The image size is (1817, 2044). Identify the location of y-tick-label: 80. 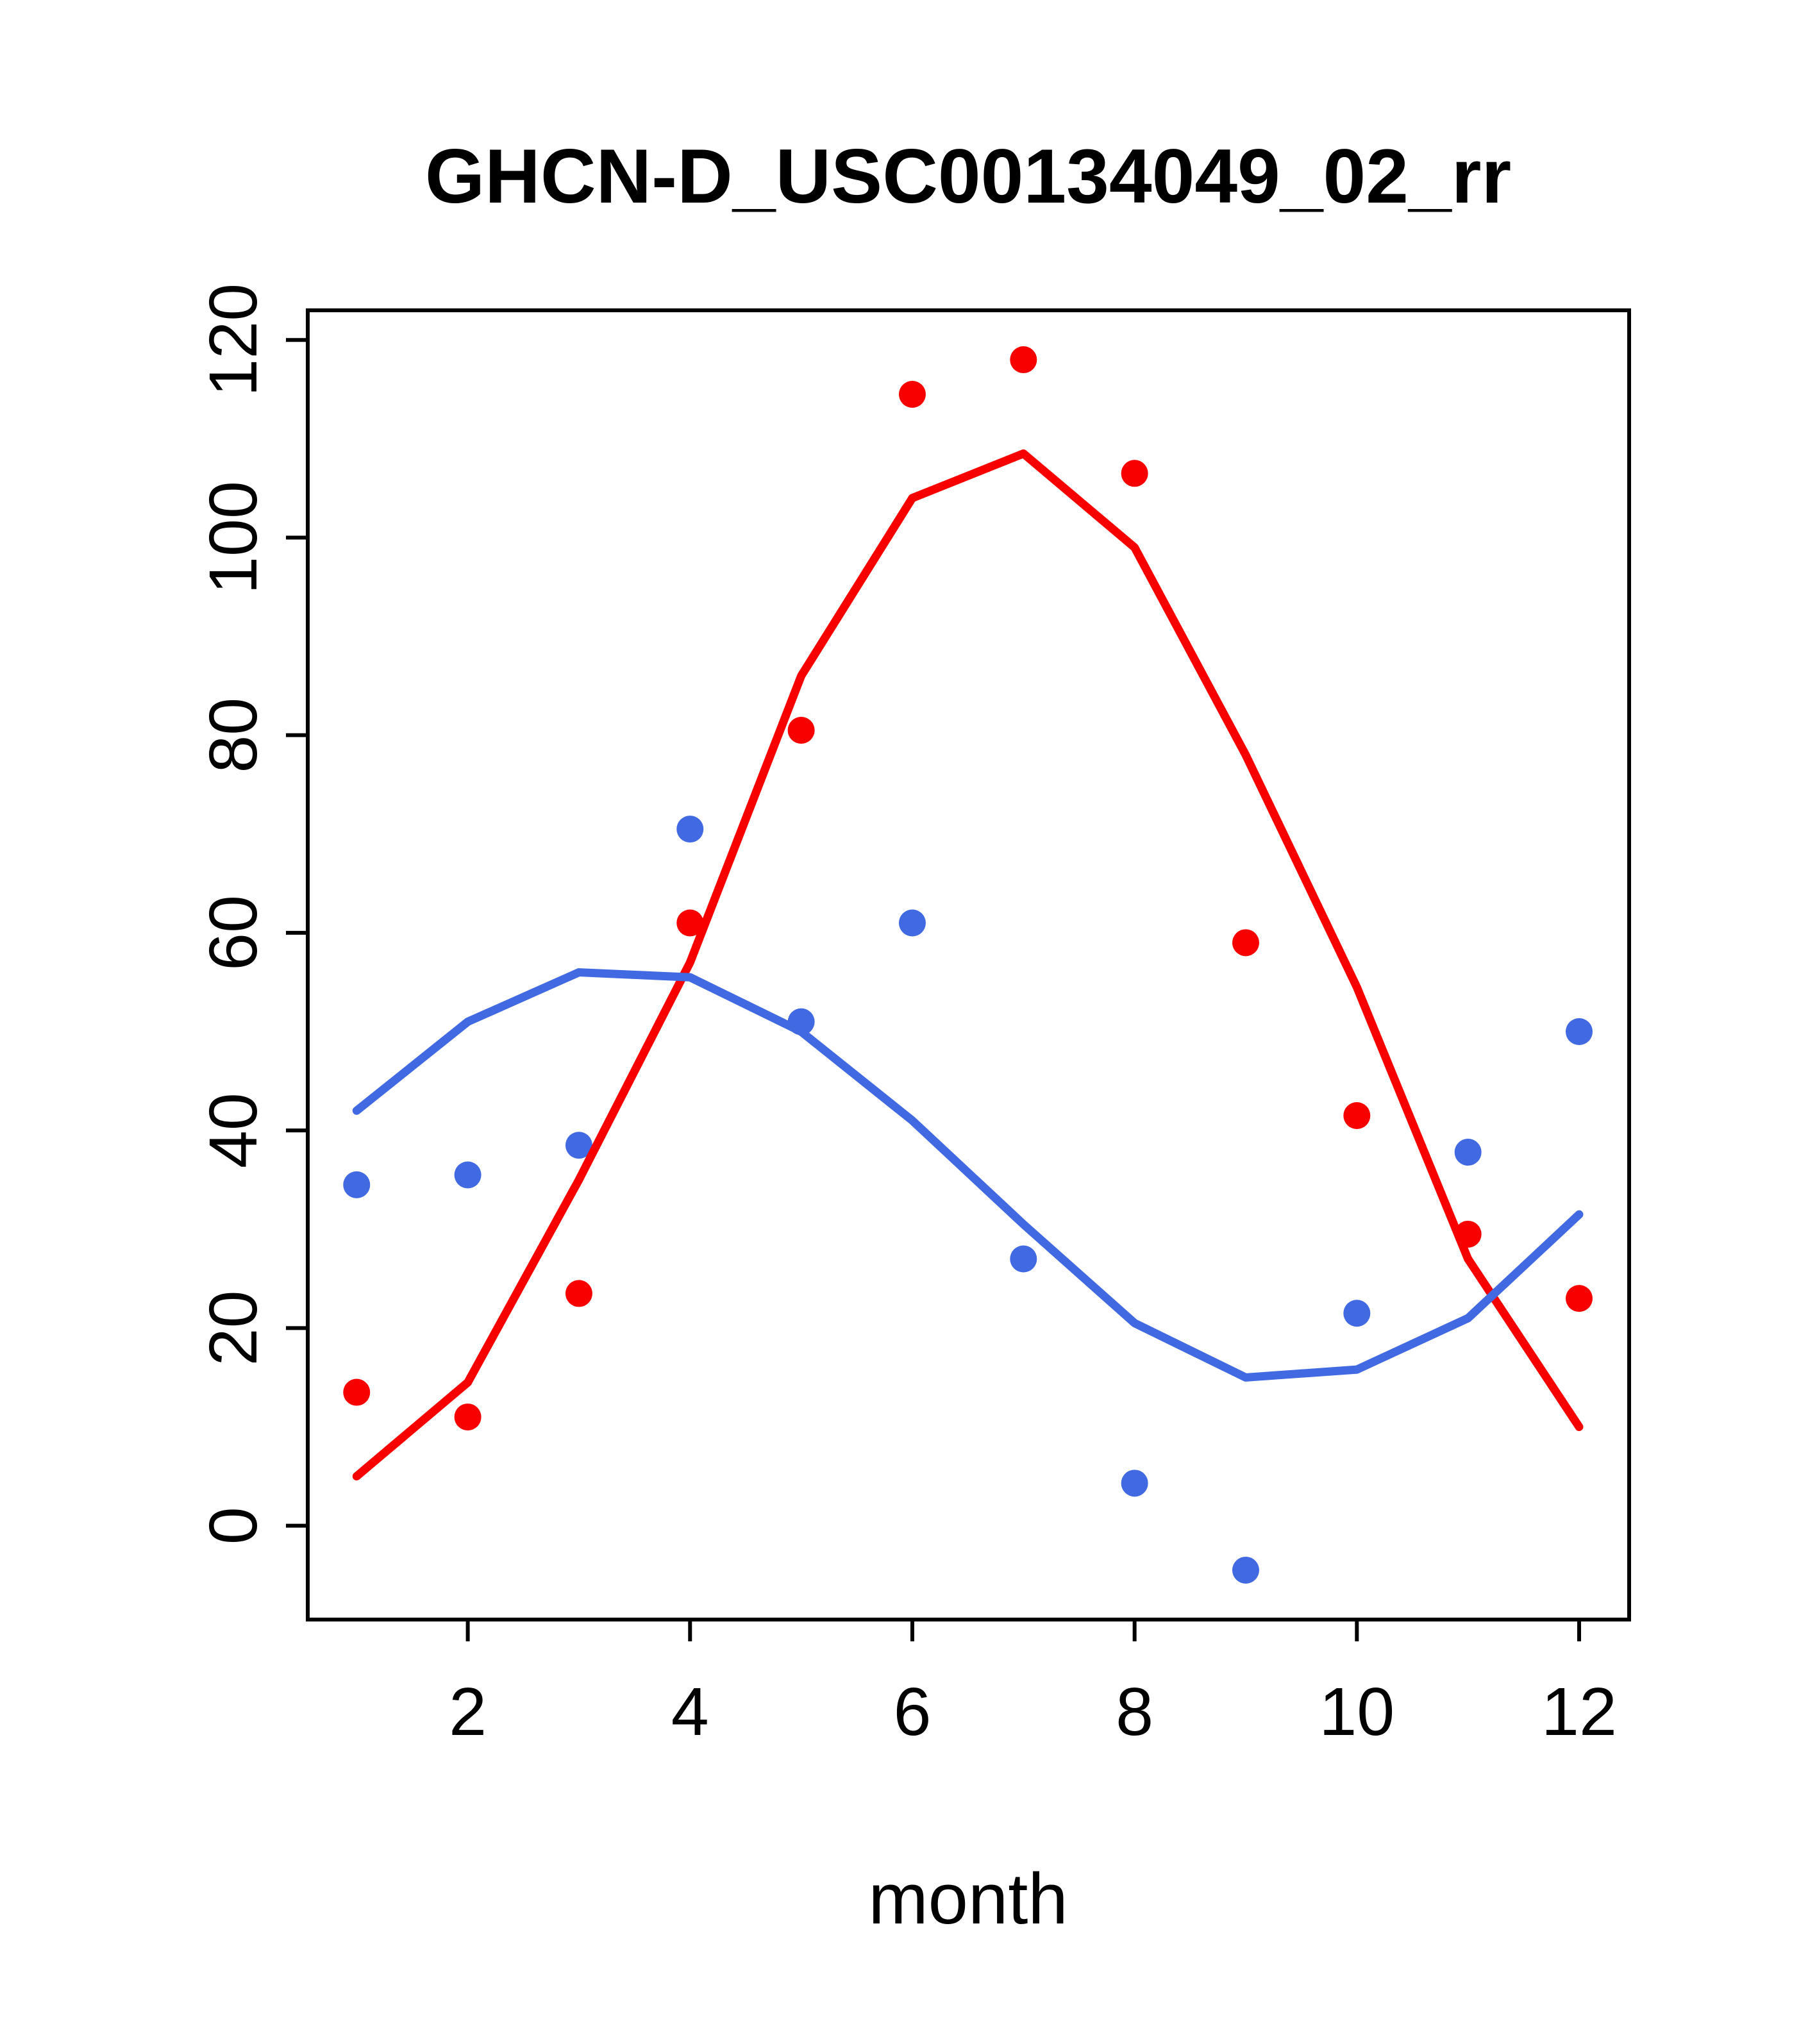
(234, 736).